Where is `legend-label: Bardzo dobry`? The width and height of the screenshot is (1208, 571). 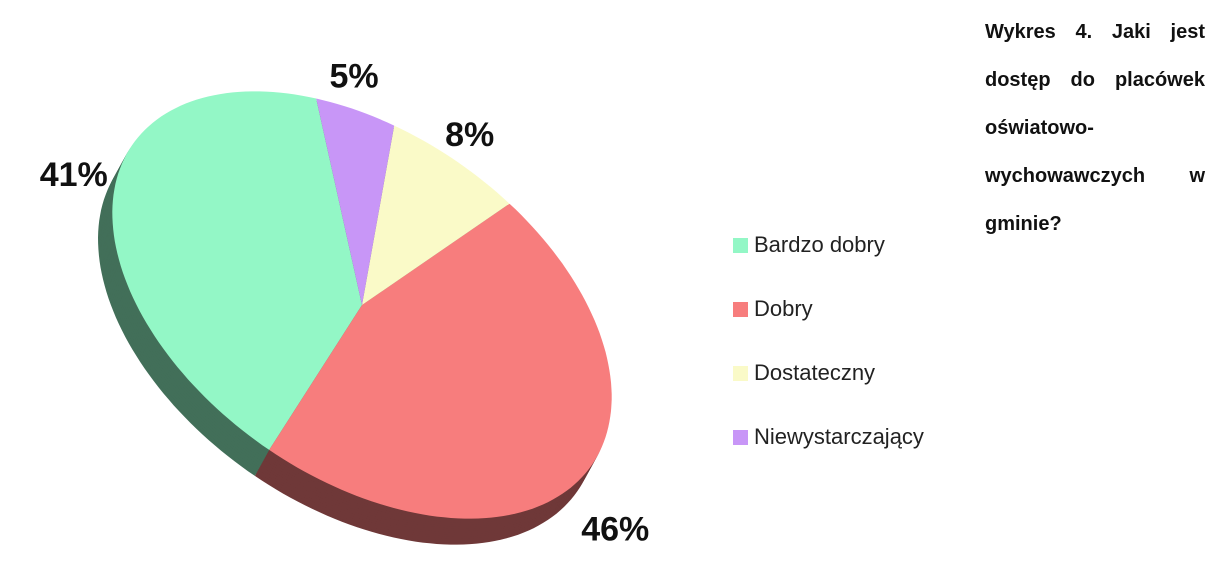 legend-label: Bardzo dobry is located at coordinates (819, 244).